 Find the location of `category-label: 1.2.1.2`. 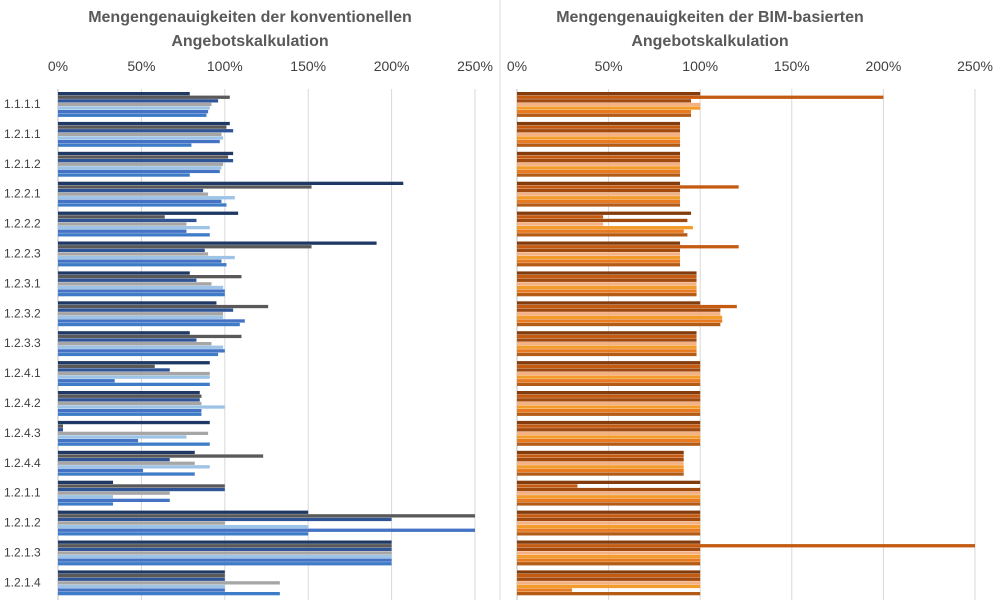

category-label: 1.2.1.2 is located at coordinates (22, 523).